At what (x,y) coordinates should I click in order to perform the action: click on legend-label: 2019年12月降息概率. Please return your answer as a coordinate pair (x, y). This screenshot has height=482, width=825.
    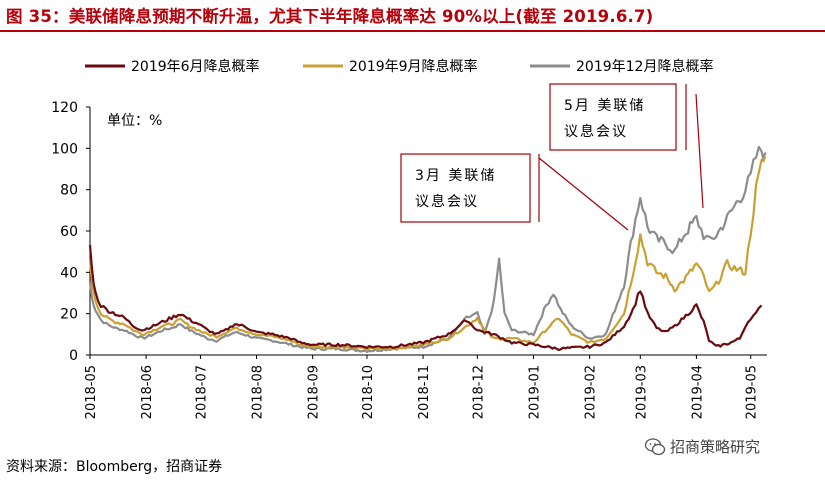
    Looking at the image, I should click on (644, 66).